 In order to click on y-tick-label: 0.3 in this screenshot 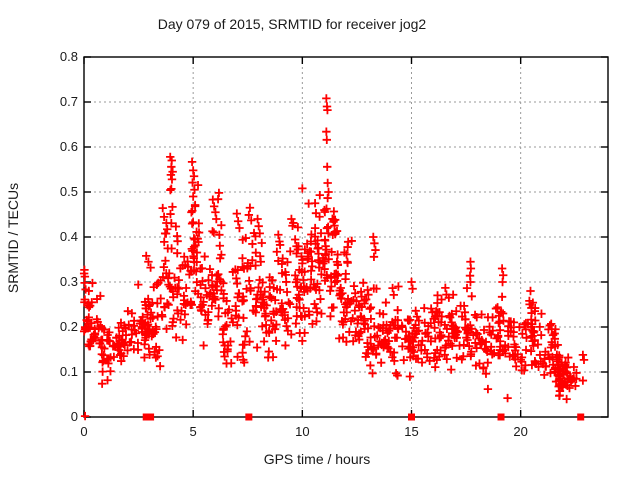, I will do `click(68, 281)`.